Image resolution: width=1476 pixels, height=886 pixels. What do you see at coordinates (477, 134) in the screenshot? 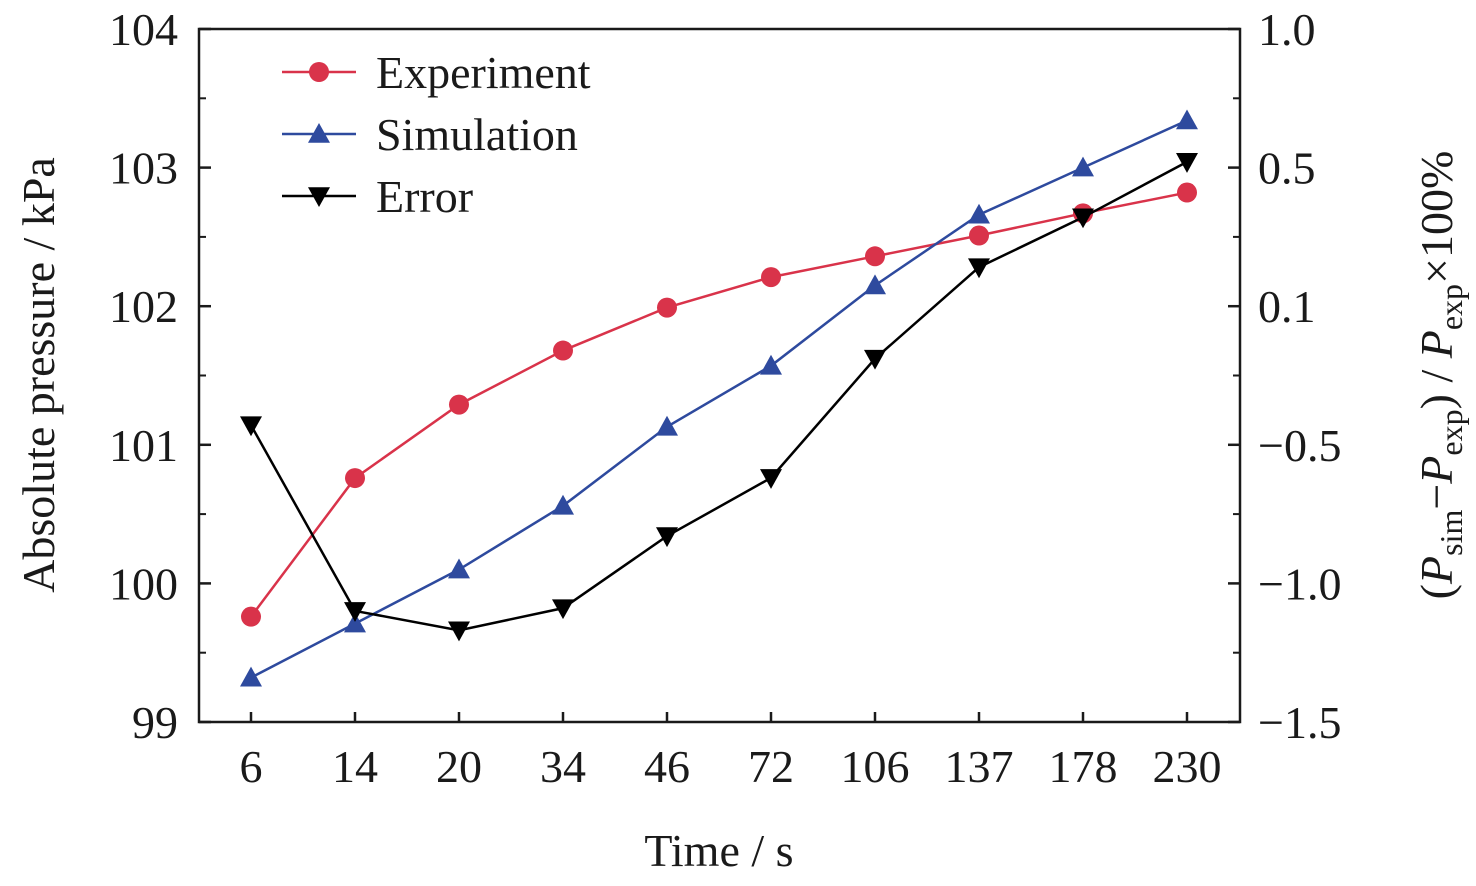
I see `legend-simulation-label: Simulation` at bounding box center [477, 134].